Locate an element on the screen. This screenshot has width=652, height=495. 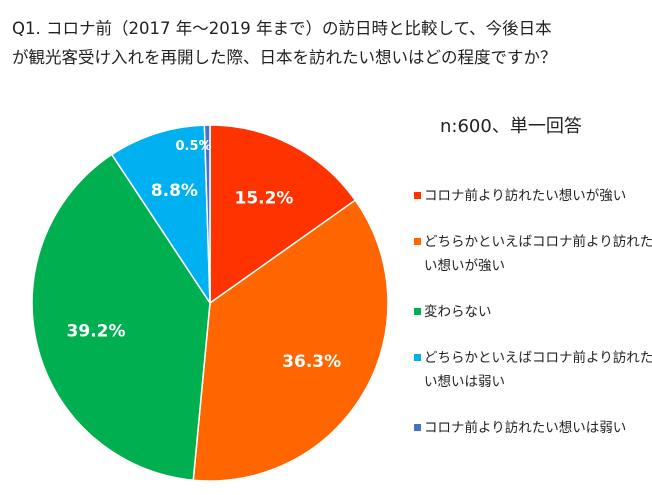
legend-label: 変わらない is located at coordinates (458, 312).